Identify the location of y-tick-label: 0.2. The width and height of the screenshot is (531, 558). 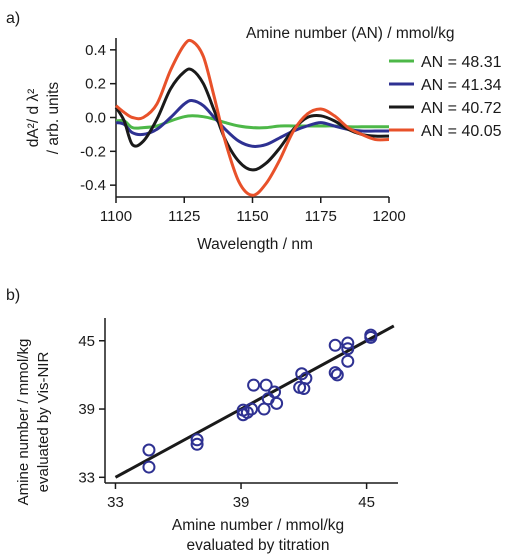
(95, 84).